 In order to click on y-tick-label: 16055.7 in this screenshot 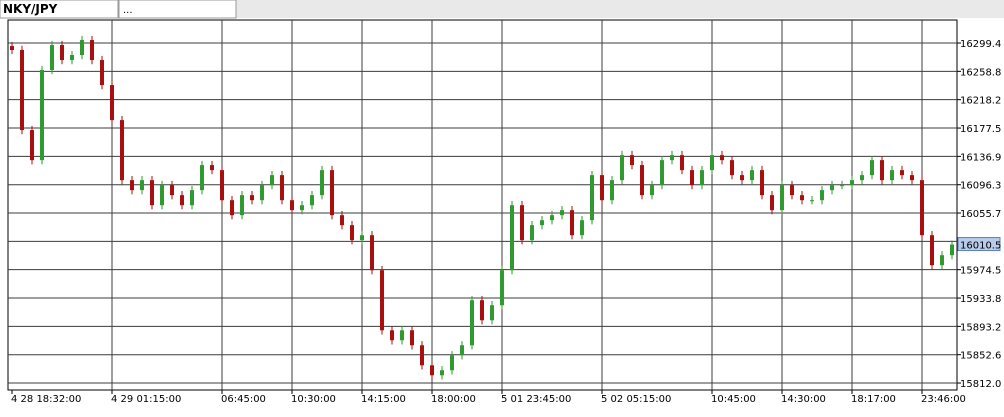, I will do `click(980, 214)`.